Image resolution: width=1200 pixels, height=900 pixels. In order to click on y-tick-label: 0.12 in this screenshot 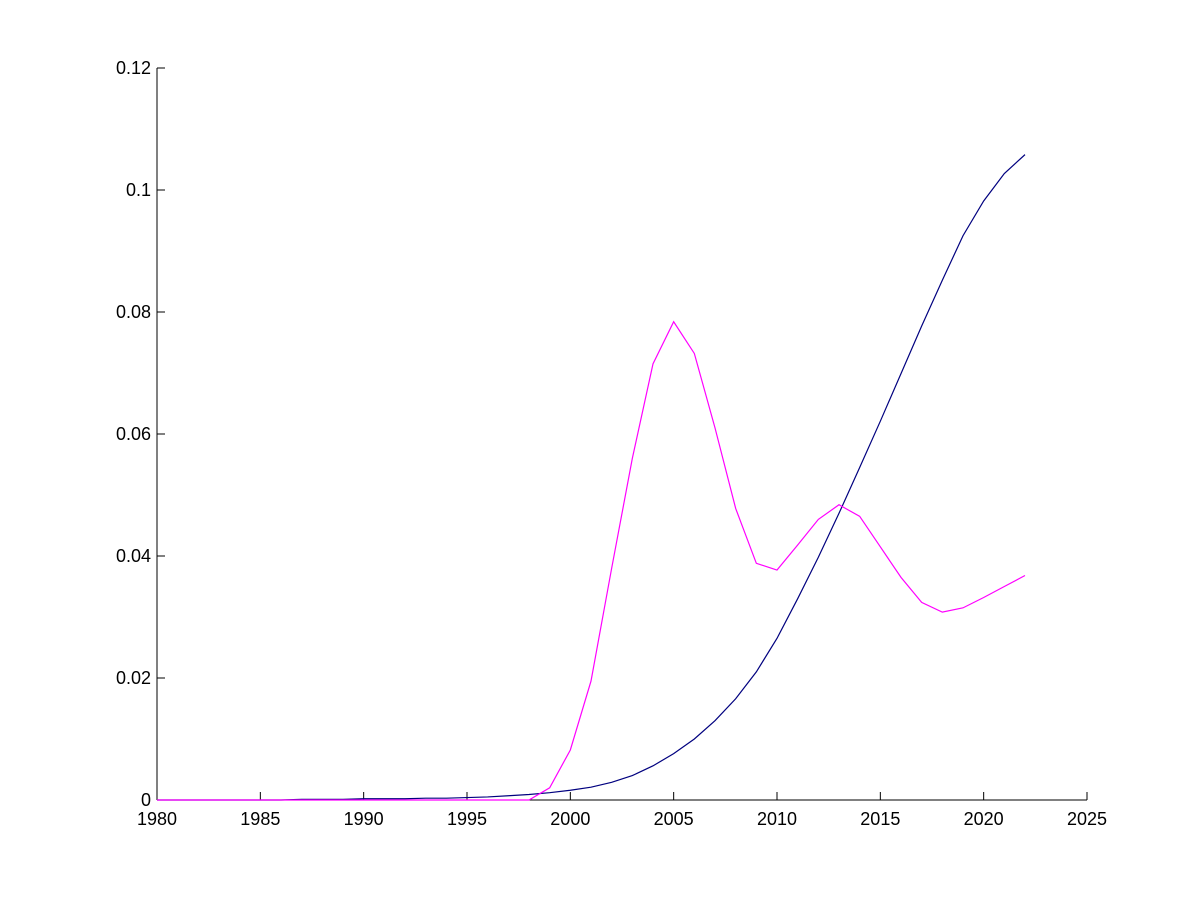, I will do `click(133, 68)`.